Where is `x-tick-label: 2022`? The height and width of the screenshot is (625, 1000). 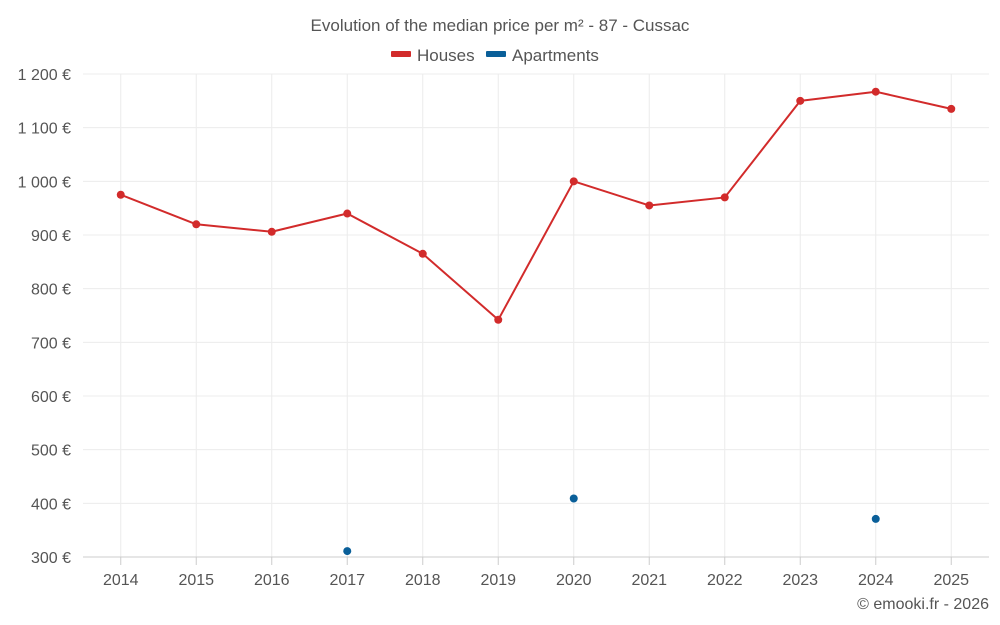
x-tick-label: 2022 is located at coordinates (725, 580).